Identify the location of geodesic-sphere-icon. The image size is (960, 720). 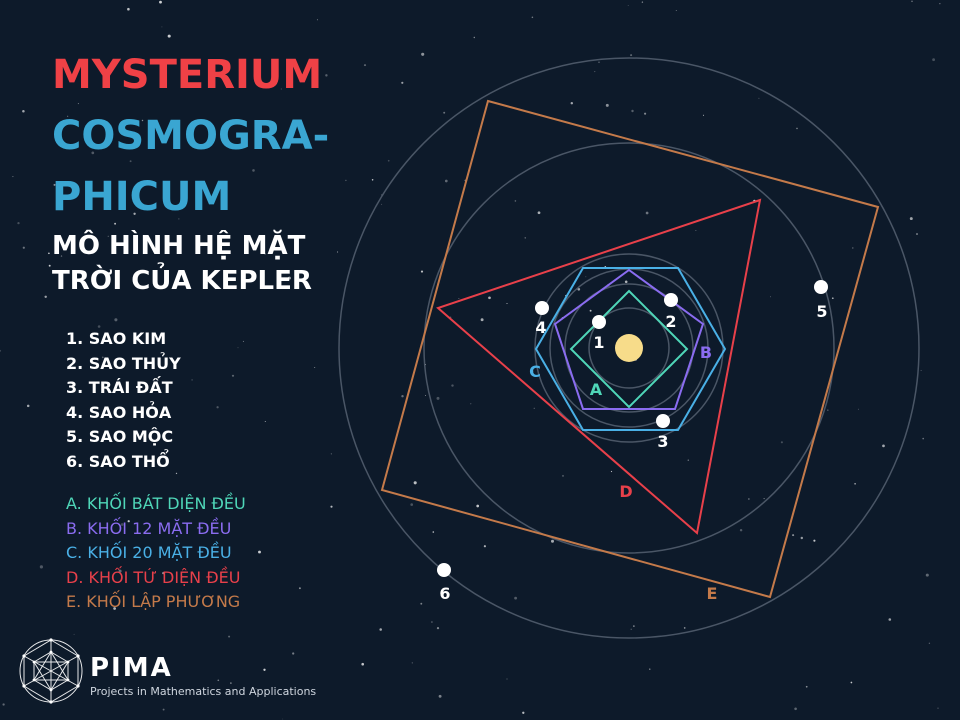
(51, 671).